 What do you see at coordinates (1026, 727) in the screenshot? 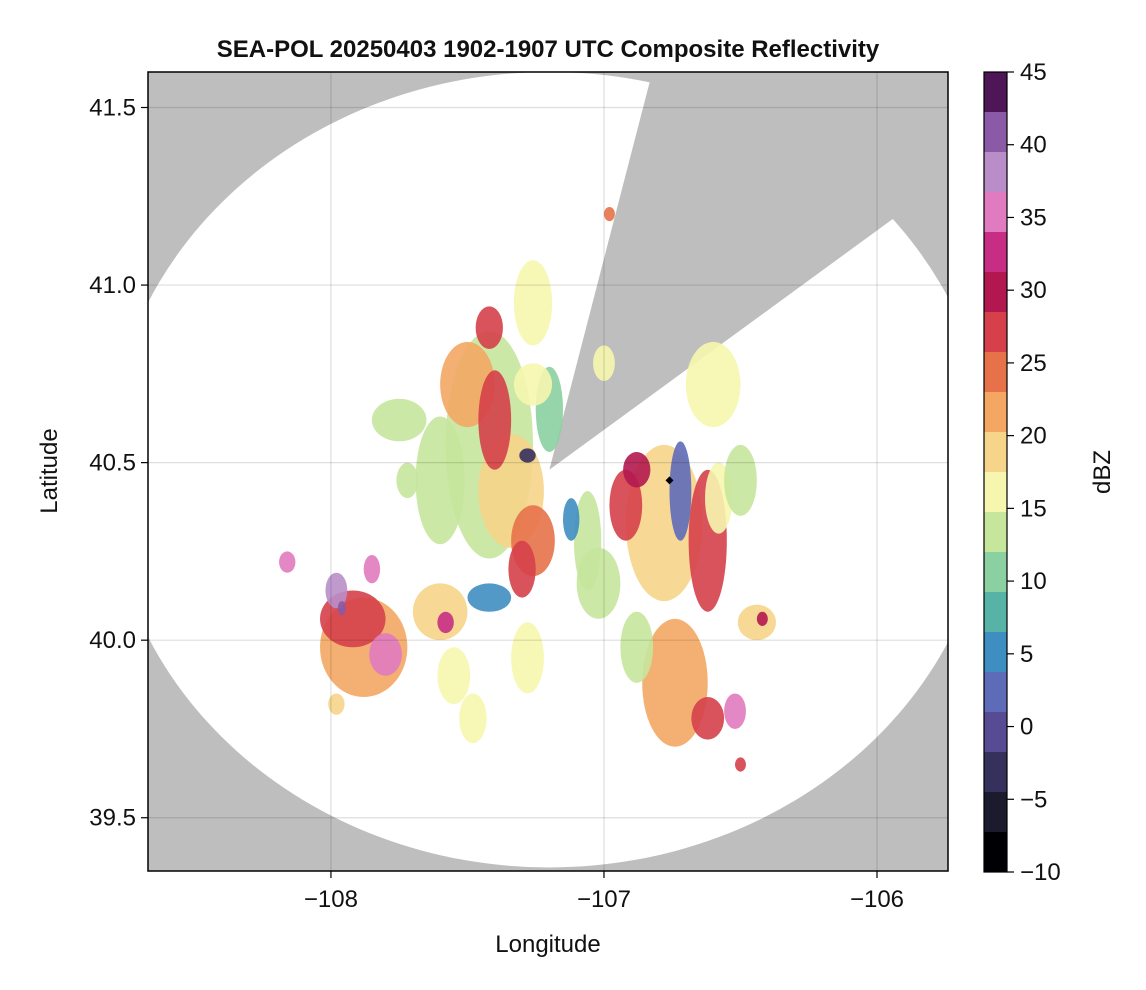
I see `colorbar-tick-label: 0` at bounding box center [1026, 727].